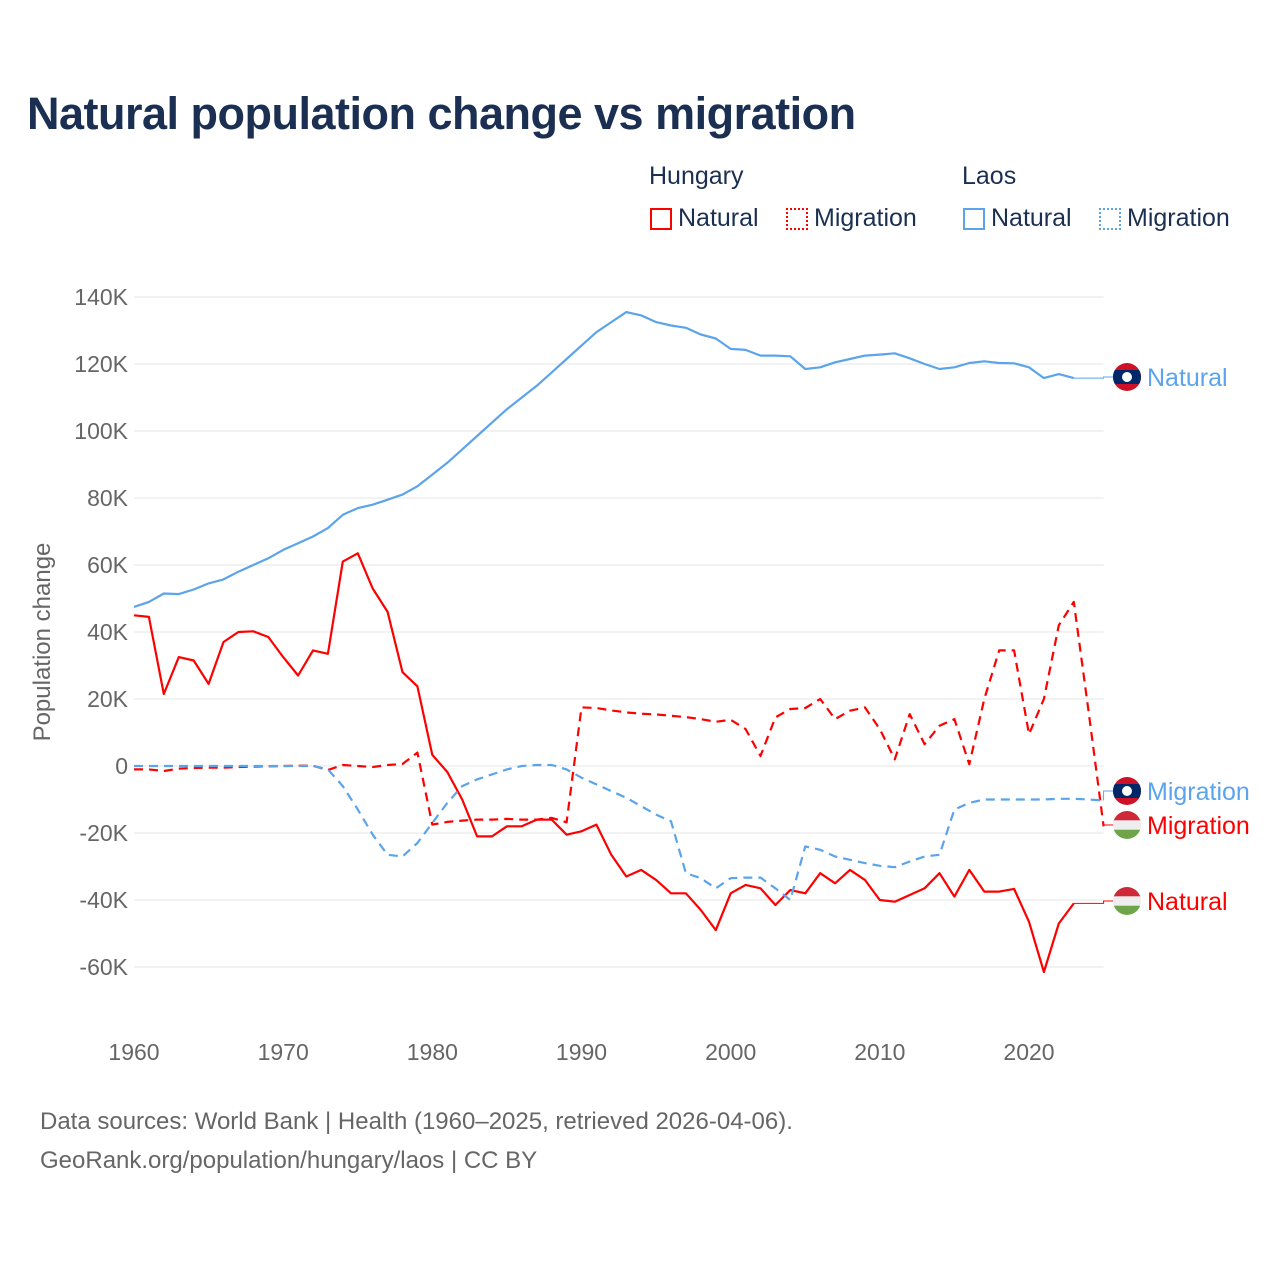 The image size is (1280, 1280). Describe the element at coordinates (101, 431) in the screenshot. I see `y-tick-label: 100K` at that location.